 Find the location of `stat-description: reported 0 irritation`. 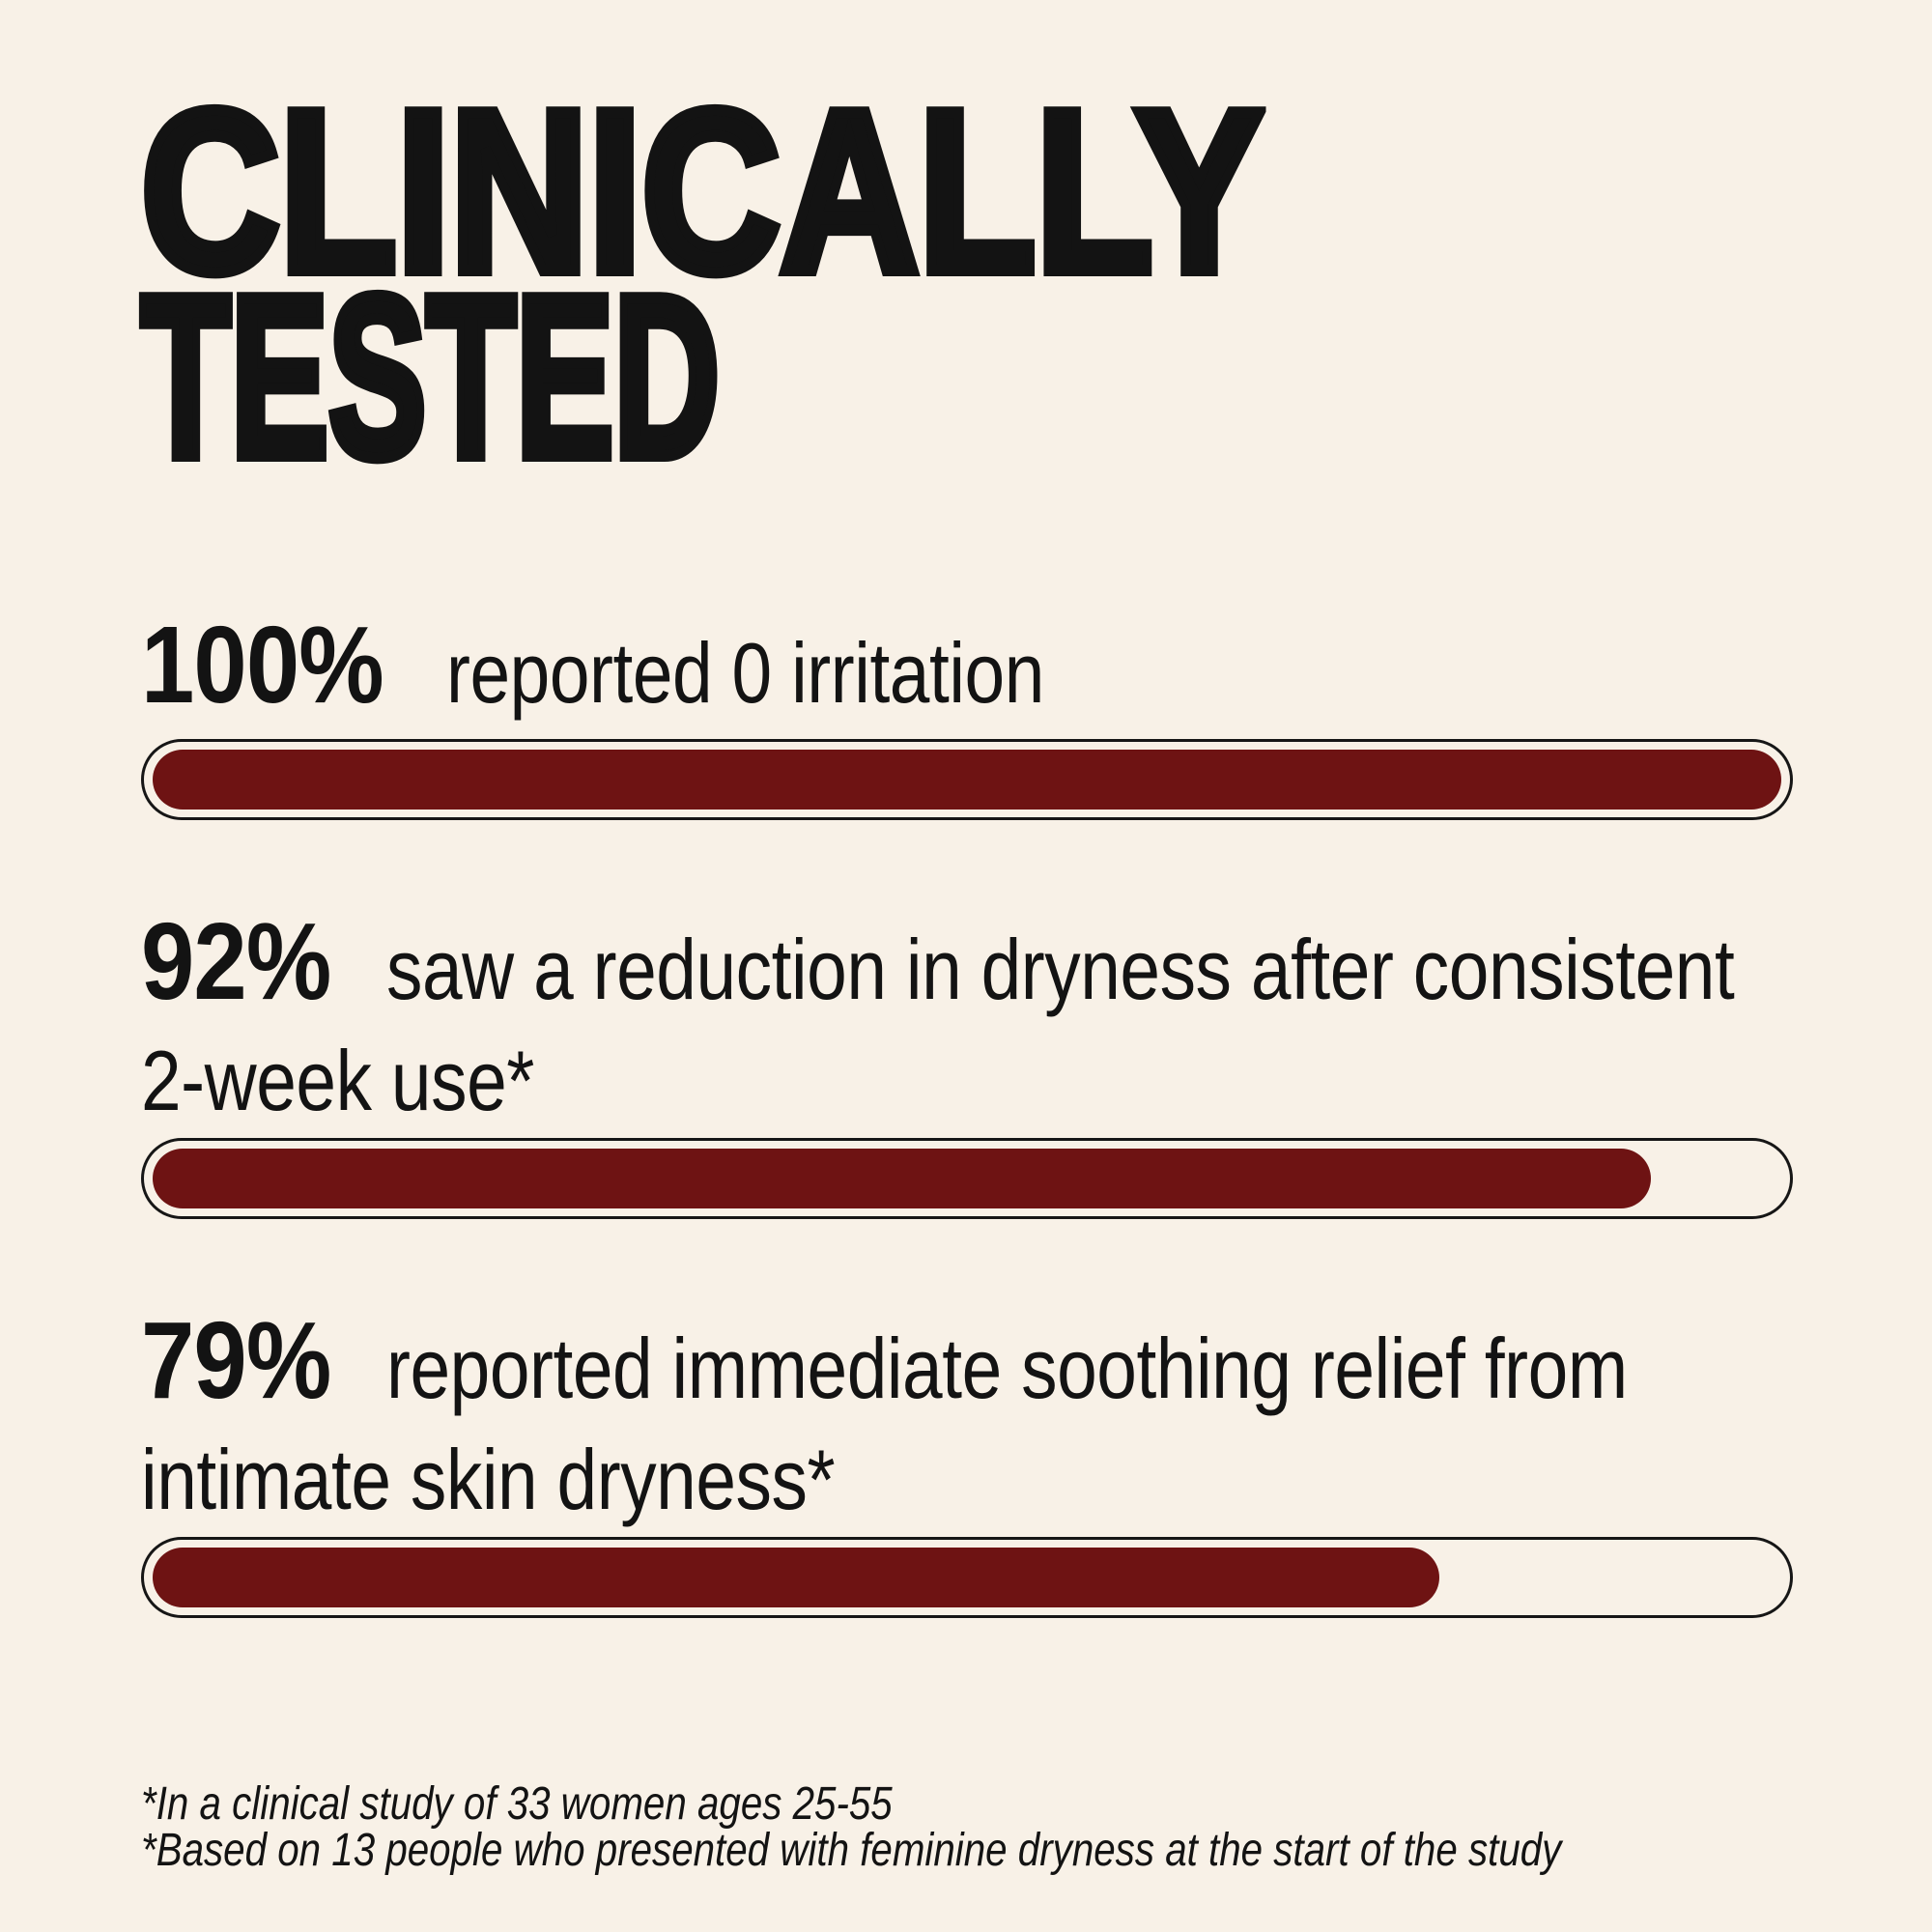

stat-description: reported 0 irritation is located at coordinates (745, 673).